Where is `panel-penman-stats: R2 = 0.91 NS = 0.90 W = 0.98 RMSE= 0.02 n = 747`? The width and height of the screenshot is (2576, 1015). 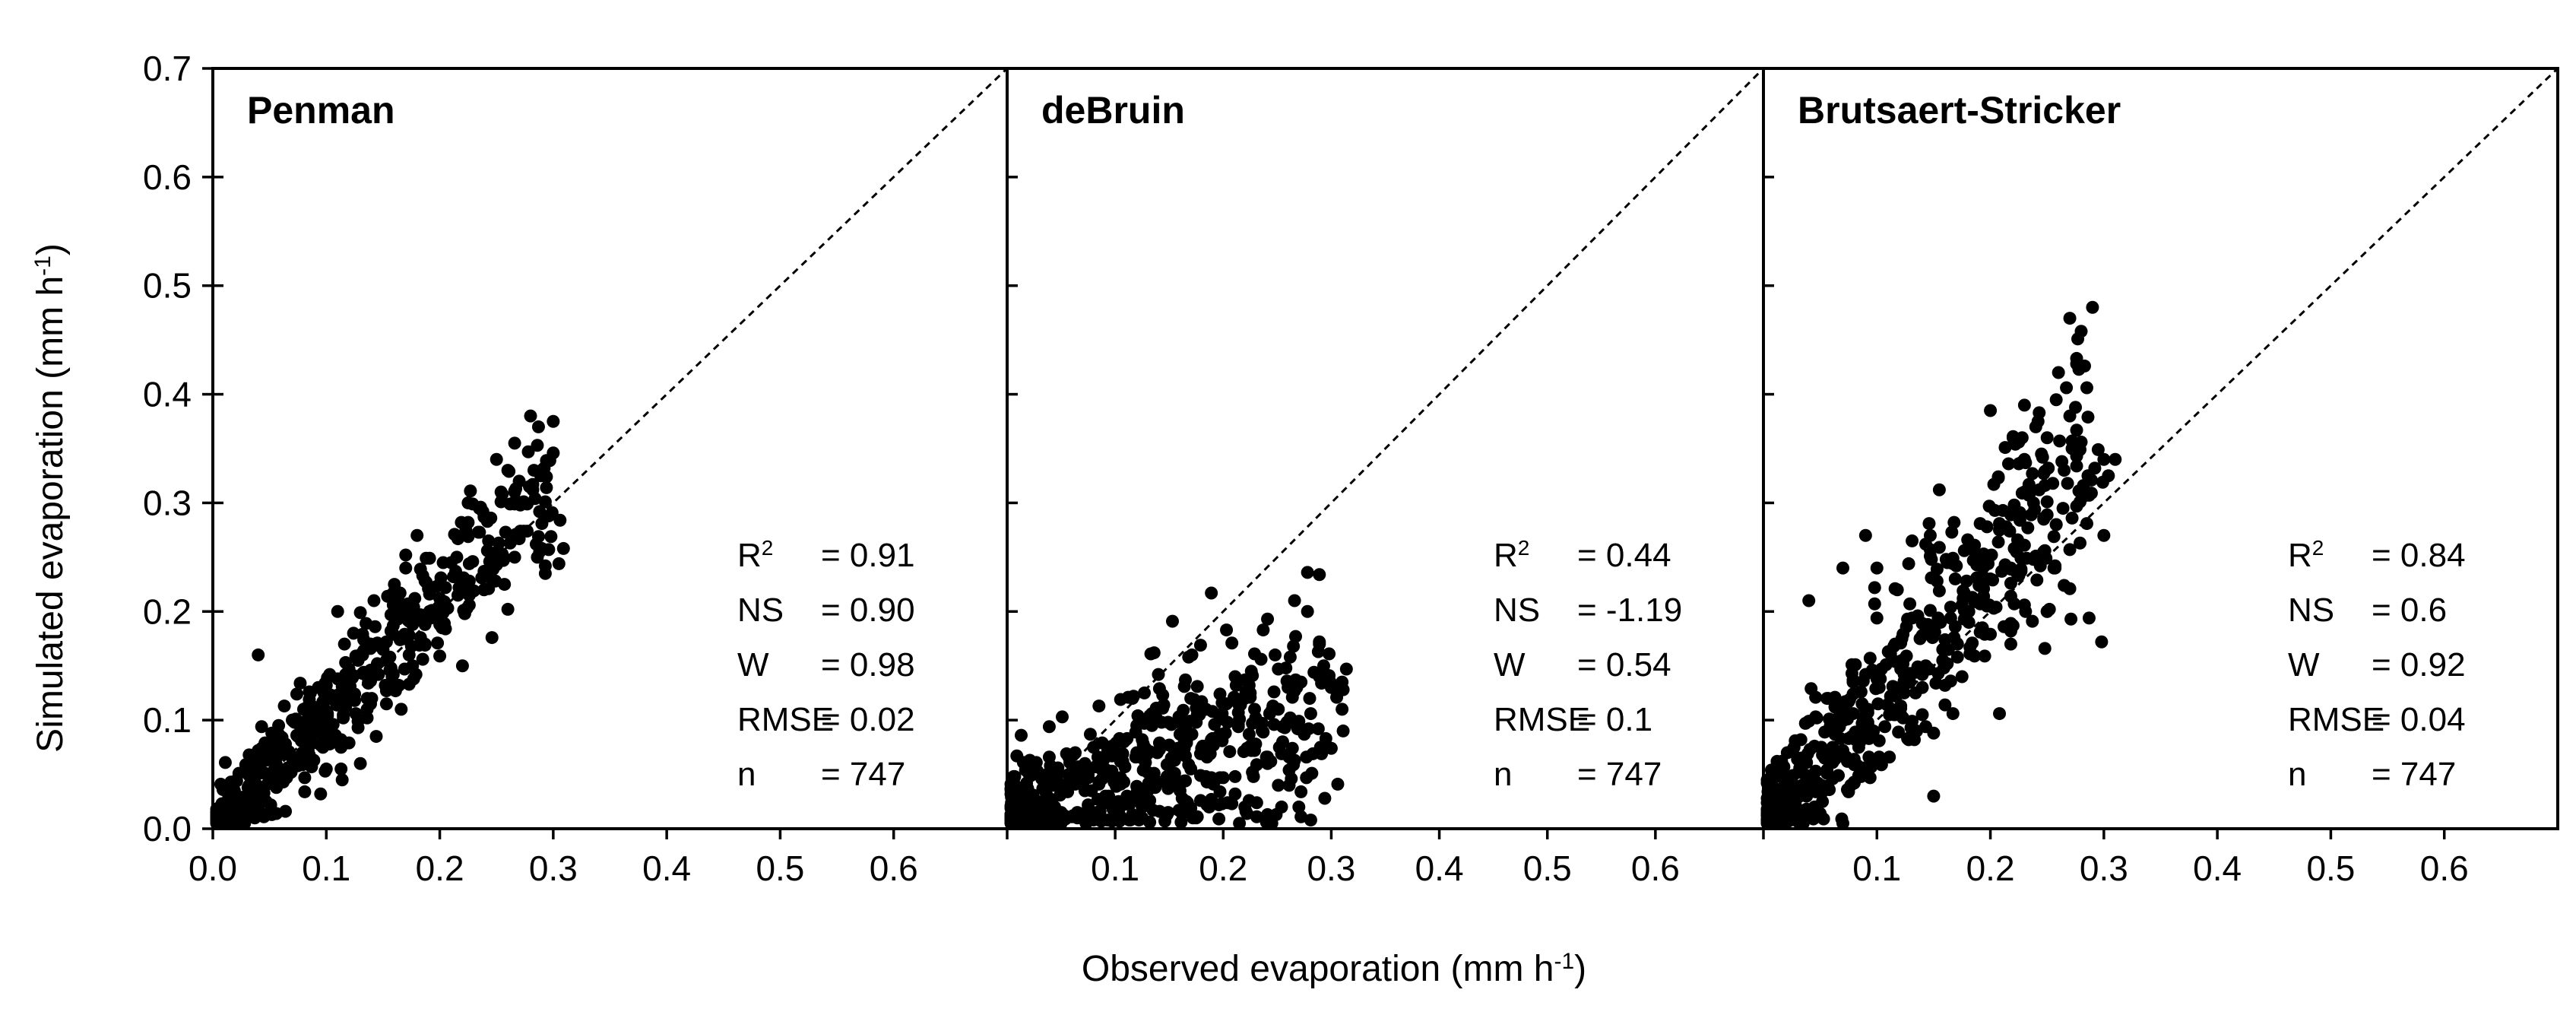
panel-penman-stats: R2 = 0.91 NS = 0.90 W = 0.98 RMSE= 0.02 n = 747 is located at coordinates (826, 665).